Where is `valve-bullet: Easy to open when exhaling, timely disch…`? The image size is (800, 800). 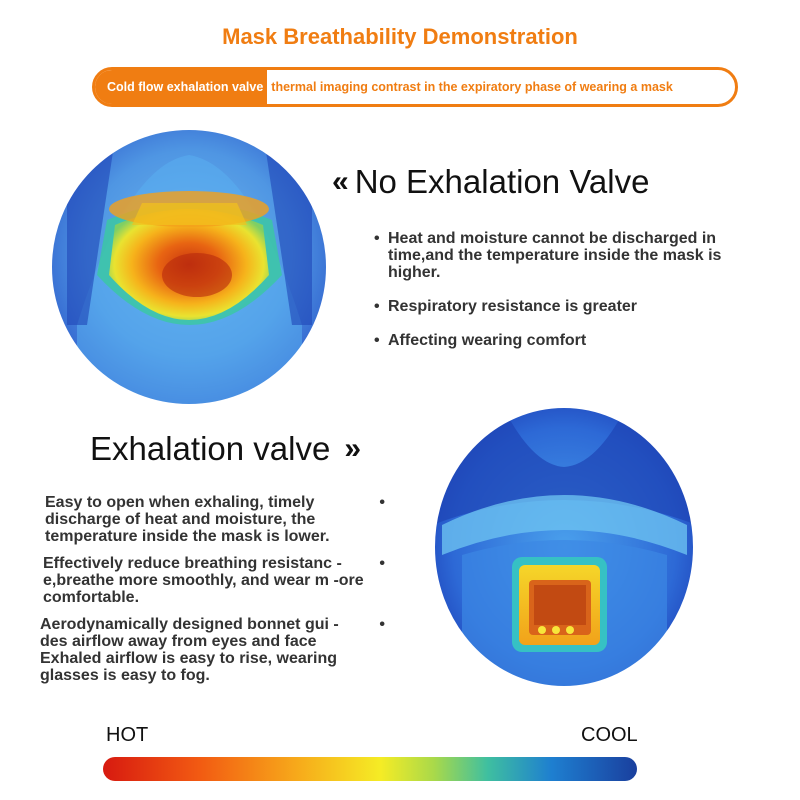
valve-bullet: Easy to open when exhaling, timely disch… is located at coordinates (215, 519).